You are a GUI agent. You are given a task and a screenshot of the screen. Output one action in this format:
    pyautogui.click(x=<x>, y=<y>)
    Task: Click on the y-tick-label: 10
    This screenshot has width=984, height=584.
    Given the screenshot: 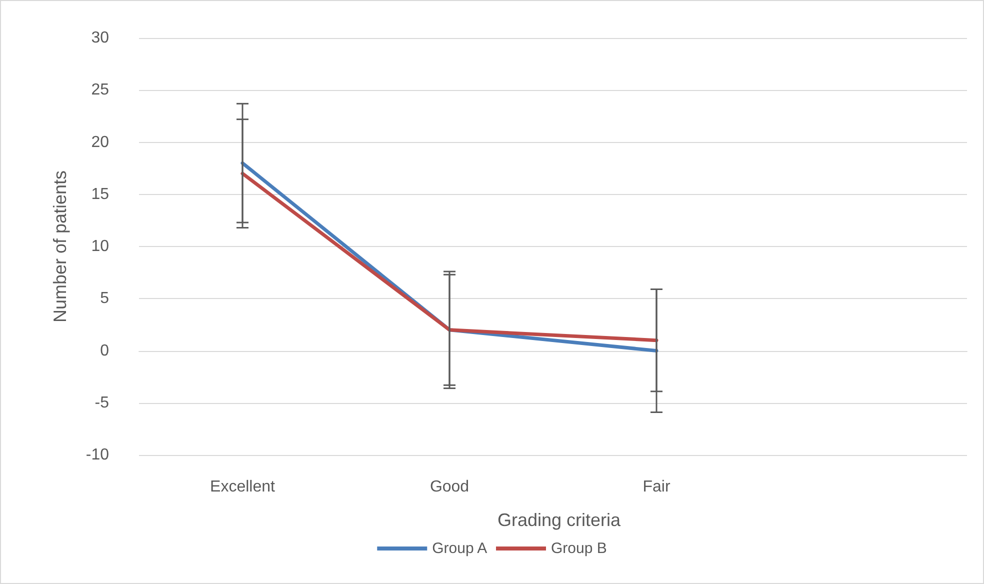 What is the action you would take?
    pyautogui.click(x=100, y=246)
    